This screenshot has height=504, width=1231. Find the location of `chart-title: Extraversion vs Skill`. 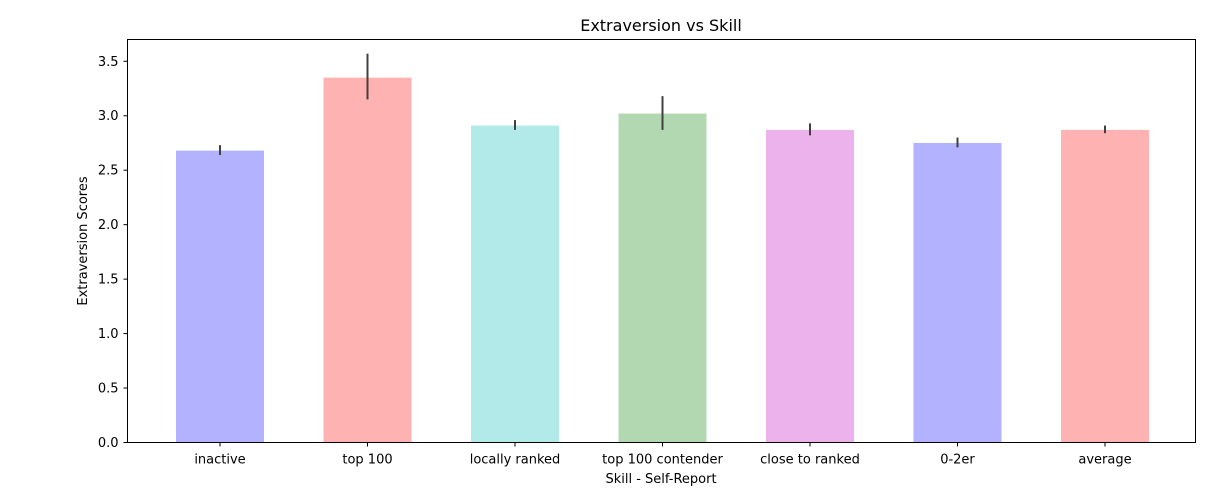

chart-title: Extraversion vs Skill is located at coordinates (661, 25).